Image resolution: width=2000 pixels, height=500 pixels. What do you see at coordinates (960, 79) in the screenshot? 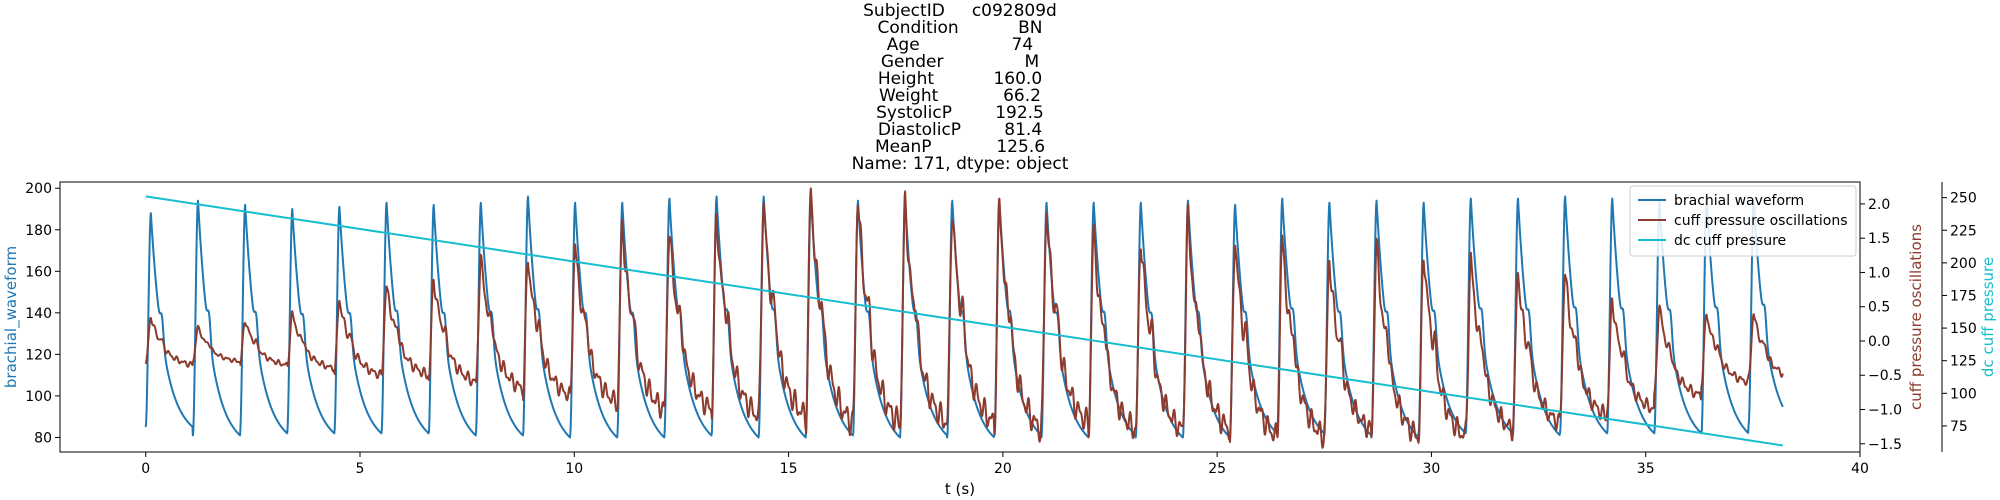
I see `title-line: Height 160.0` at bounding box center [960, 79].